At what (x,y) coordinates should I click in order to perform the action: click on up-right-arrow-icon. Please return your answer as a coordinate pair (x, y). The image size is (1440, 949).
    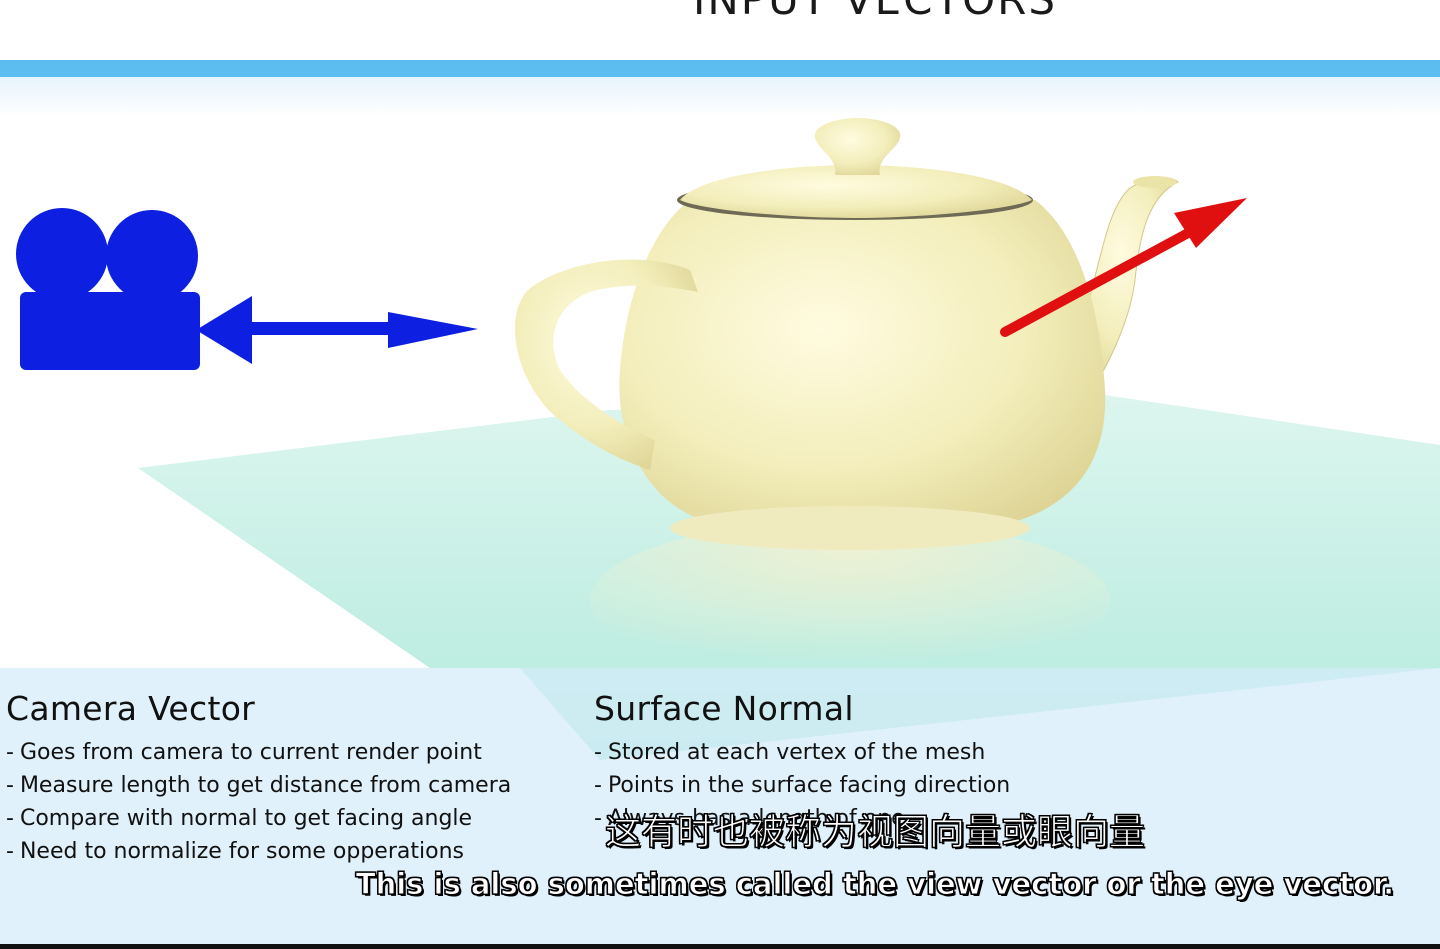
    Looking at the image, I should click on (1123, 267).